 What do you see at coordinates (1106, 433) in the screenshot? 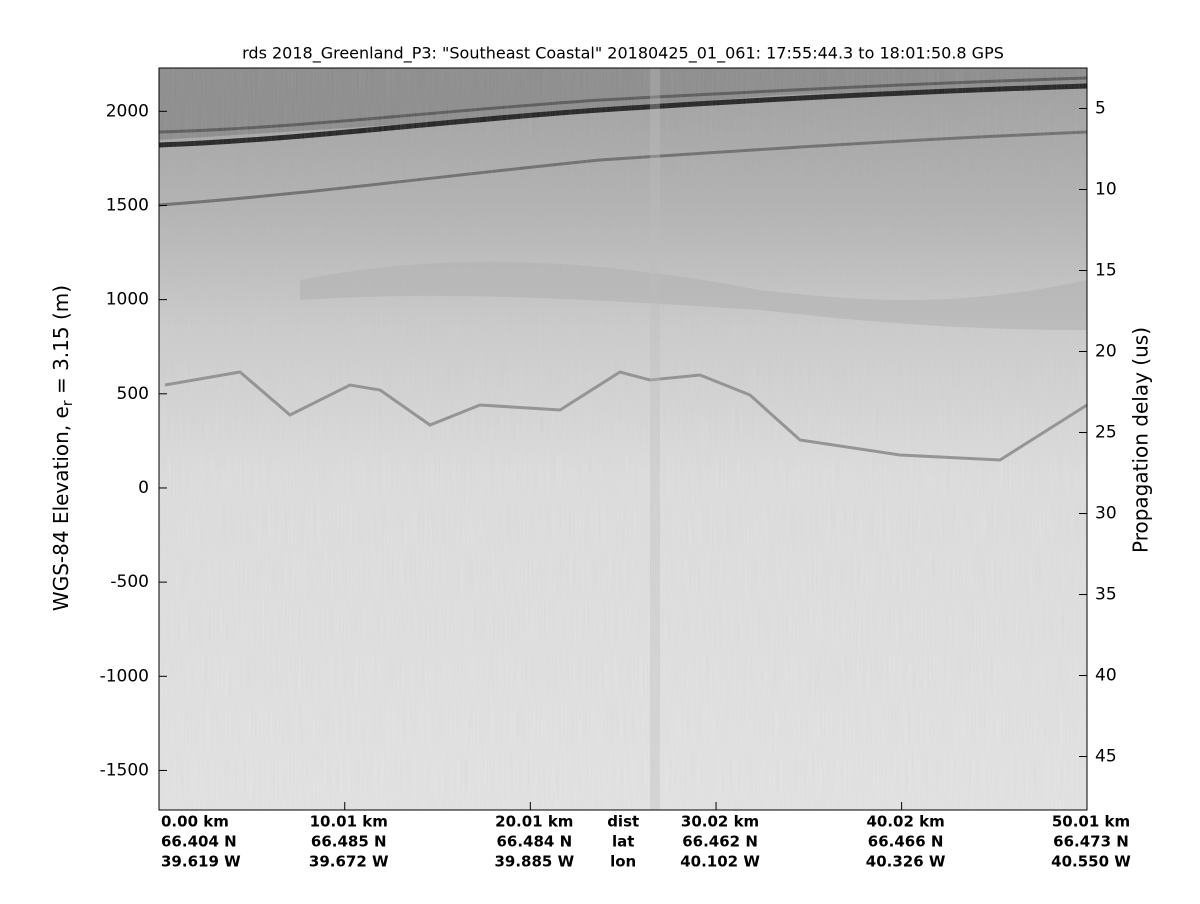
I see `y2-tick-label: 25` at bounding box center [1106, 433].